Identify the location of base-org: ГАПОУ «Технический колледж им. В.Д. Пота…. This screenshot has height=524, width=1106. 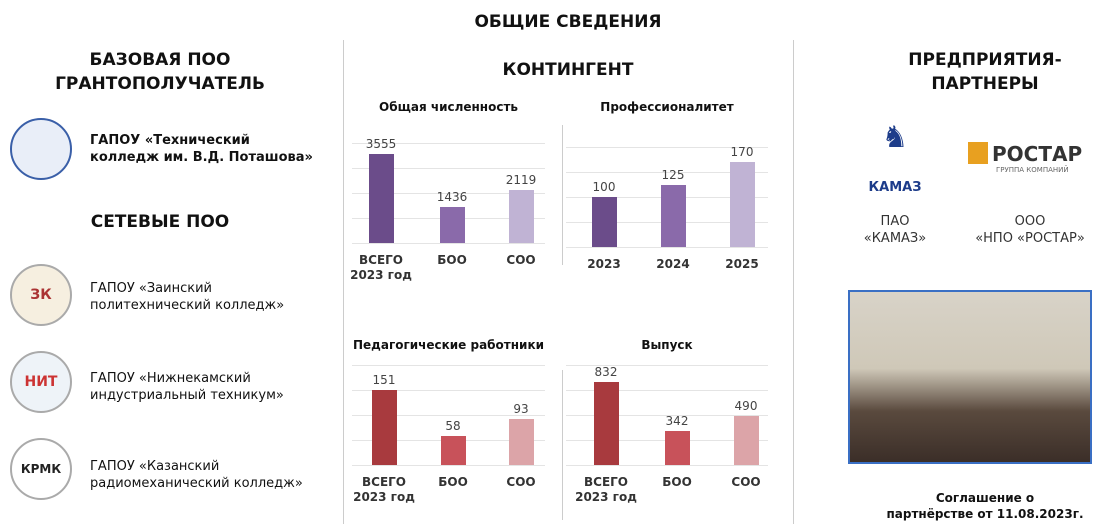
(201, 149).